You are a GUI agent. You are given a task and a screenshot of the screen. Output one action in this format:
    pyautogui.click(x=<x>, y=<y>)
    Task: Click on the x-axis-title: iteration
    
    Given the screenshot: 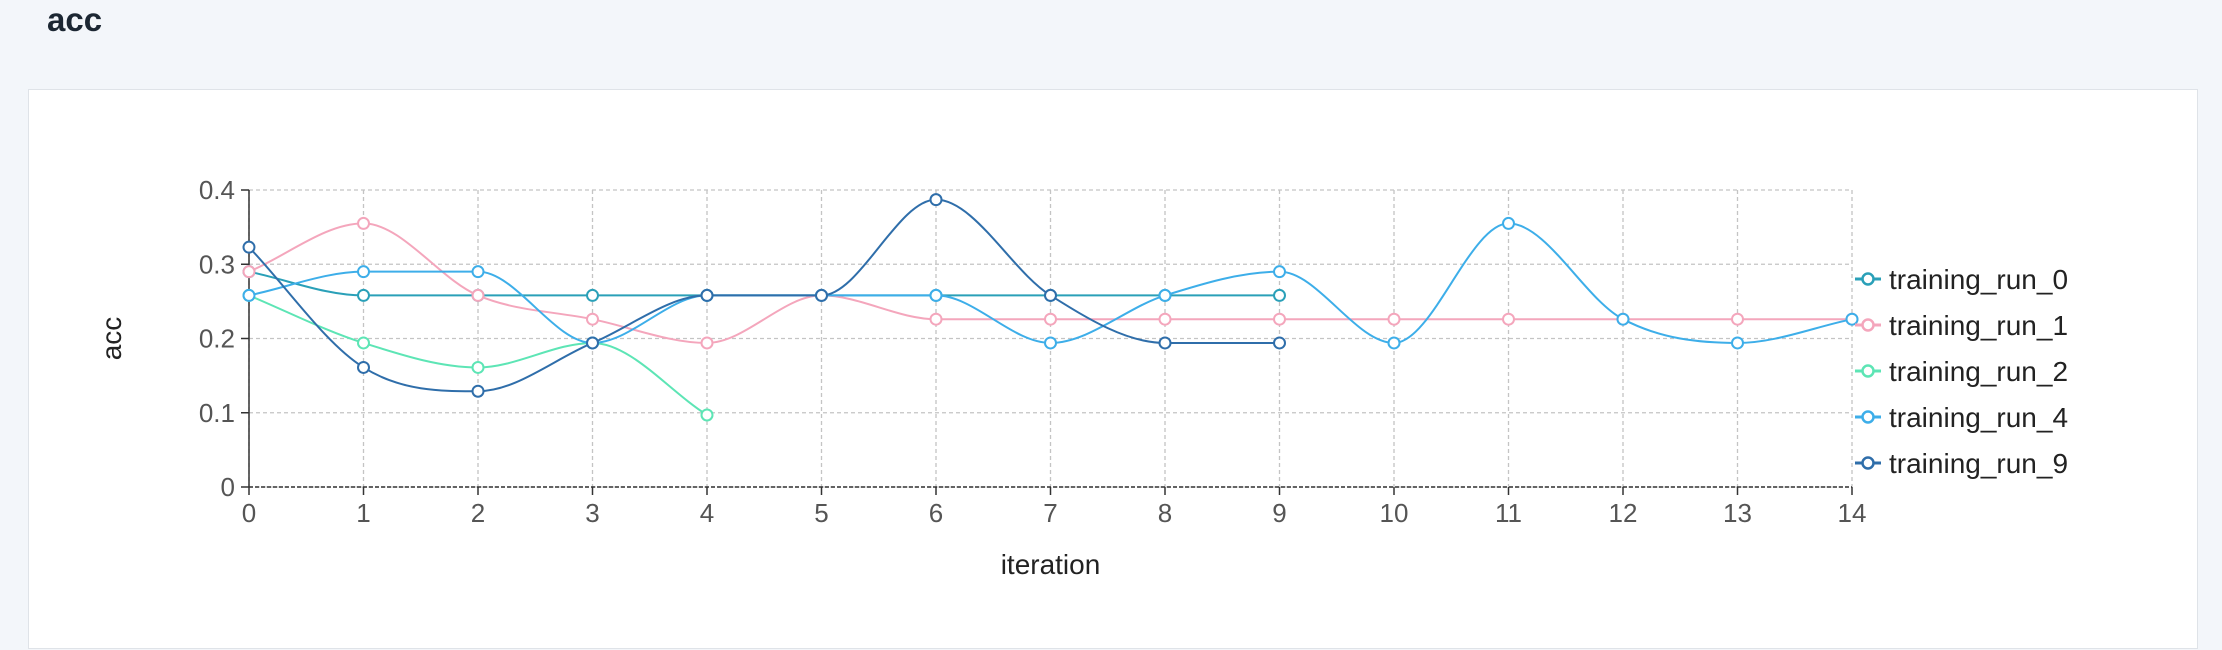 What is the action you would take?
    pyautogui.click(x=1051, y=564)
    